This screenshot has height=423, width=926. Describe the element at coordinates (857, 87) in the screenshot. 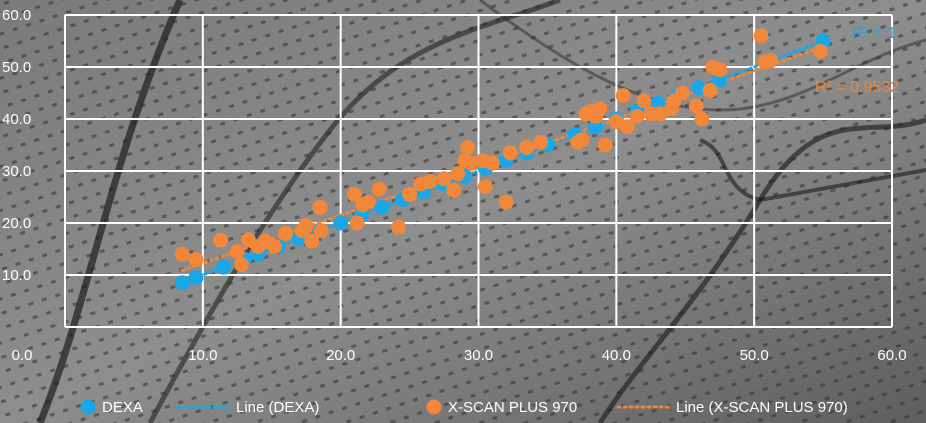

I see `r2-label-xscan: R² = 0.9532` at that location.